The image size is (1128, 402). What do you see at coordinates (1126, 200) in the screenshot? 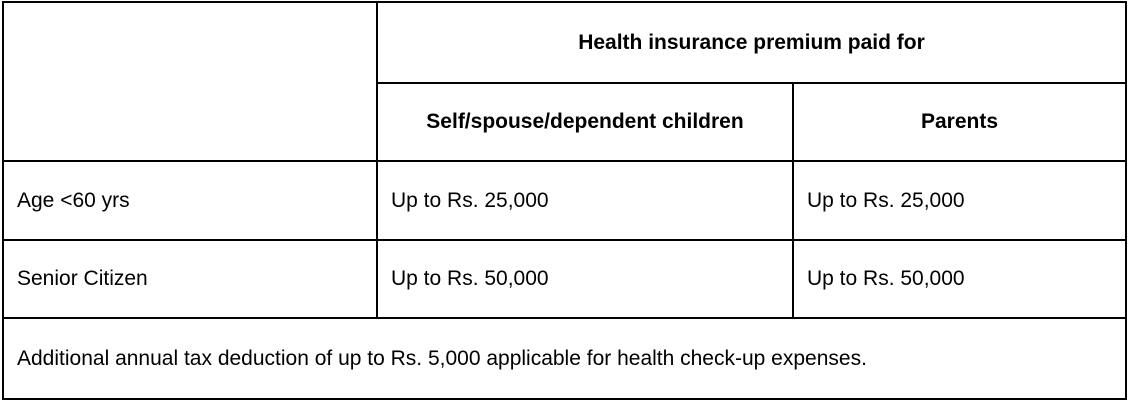
I see `table-border-right` at bounding box center [1126, 200].